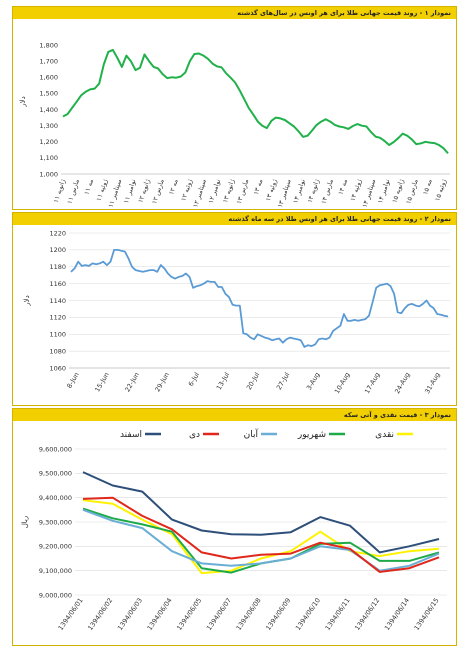 The width and height of the screenshot is (470, 650). What do you see at coordinates (243, 191) in the screenshot?
I see `x-tick-label: مارس ۱۳` at bounding box center [243, 191].